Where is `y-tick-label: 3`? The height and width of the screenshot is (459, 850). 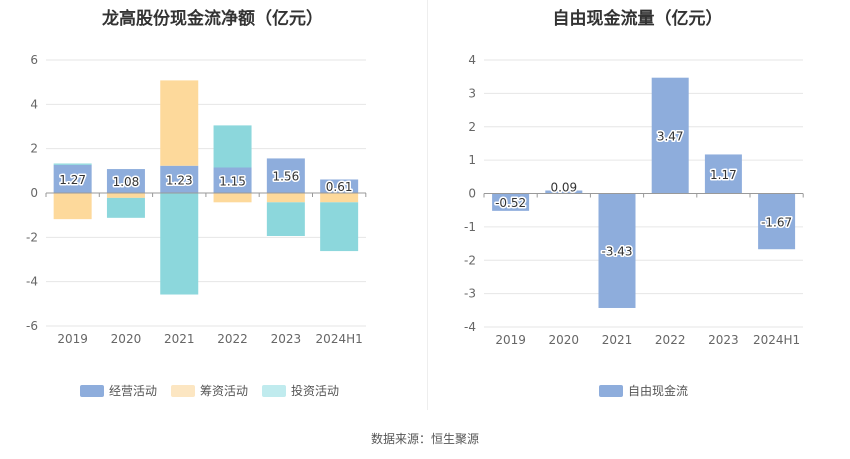
y-tick-label: 3 is located at coordinates (472, 93).